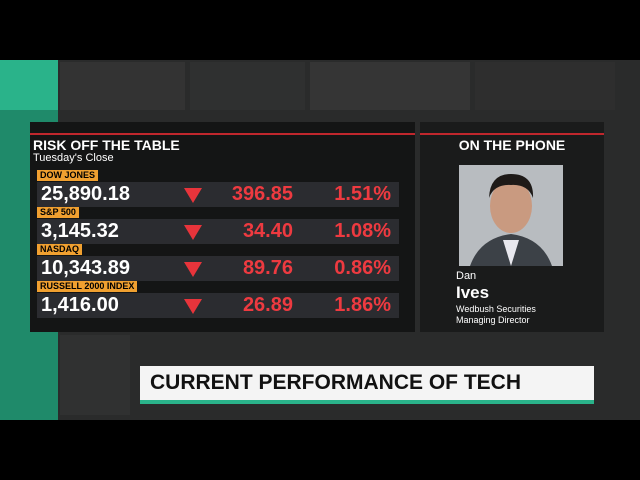  I want to click on index-label: DOW JONES, so click(68, 175).